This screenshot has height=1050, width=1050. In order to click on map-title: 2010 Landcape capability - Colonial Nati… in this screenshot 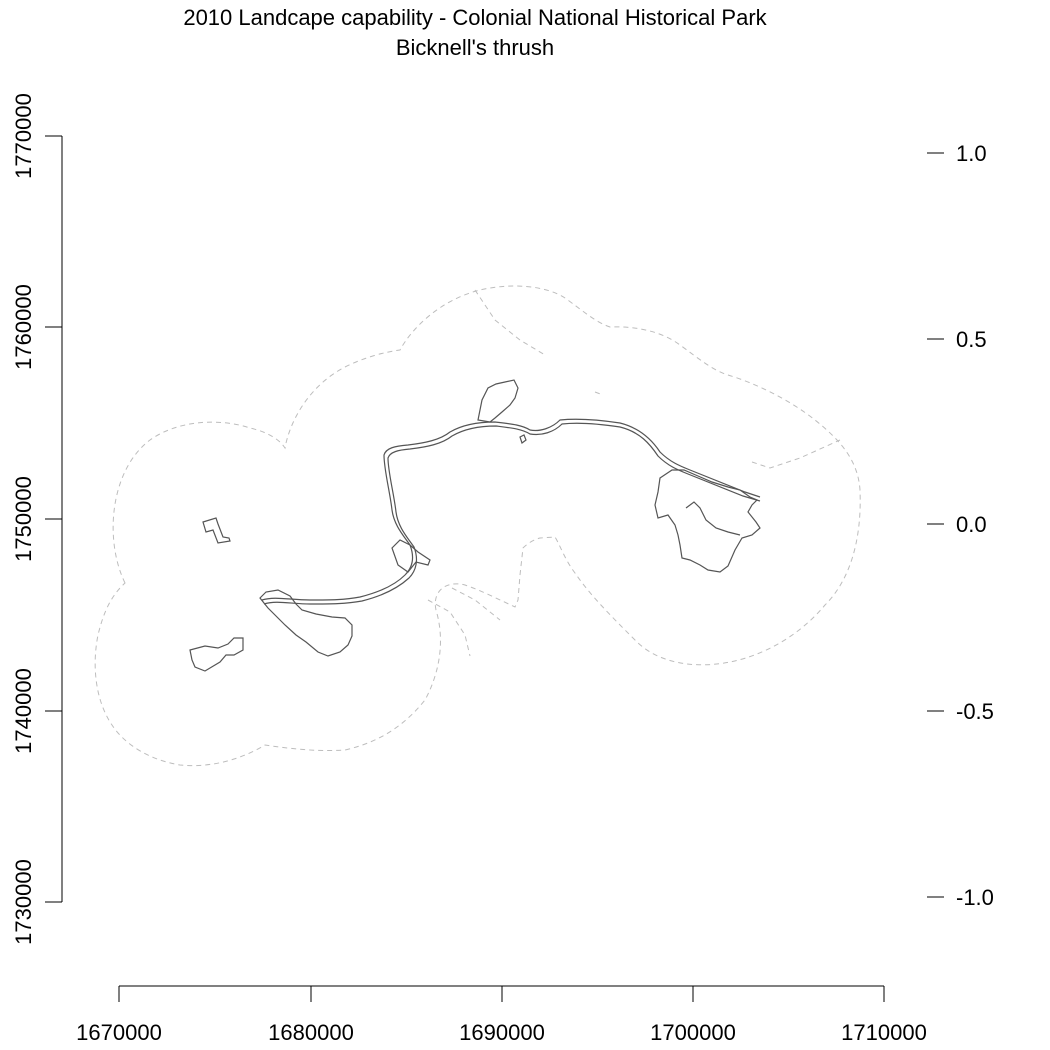, I will do `click(475, 17)`.